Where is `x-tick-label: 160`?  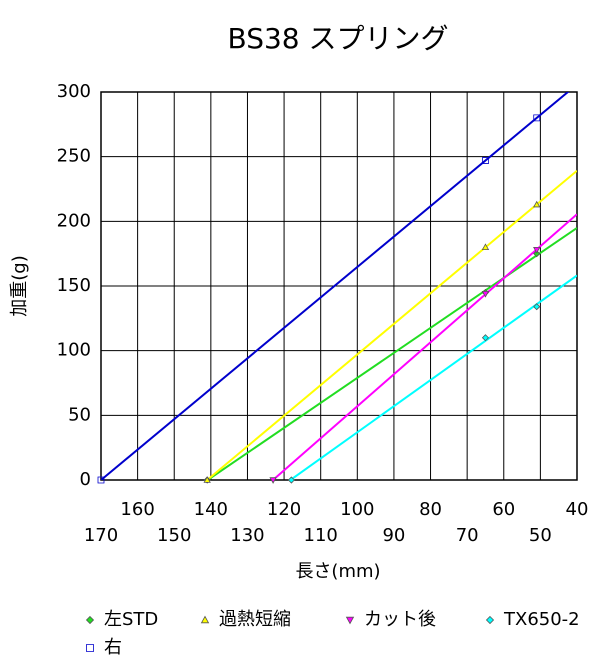 x-tick-label: 160 is located at coordinates (137, 509).